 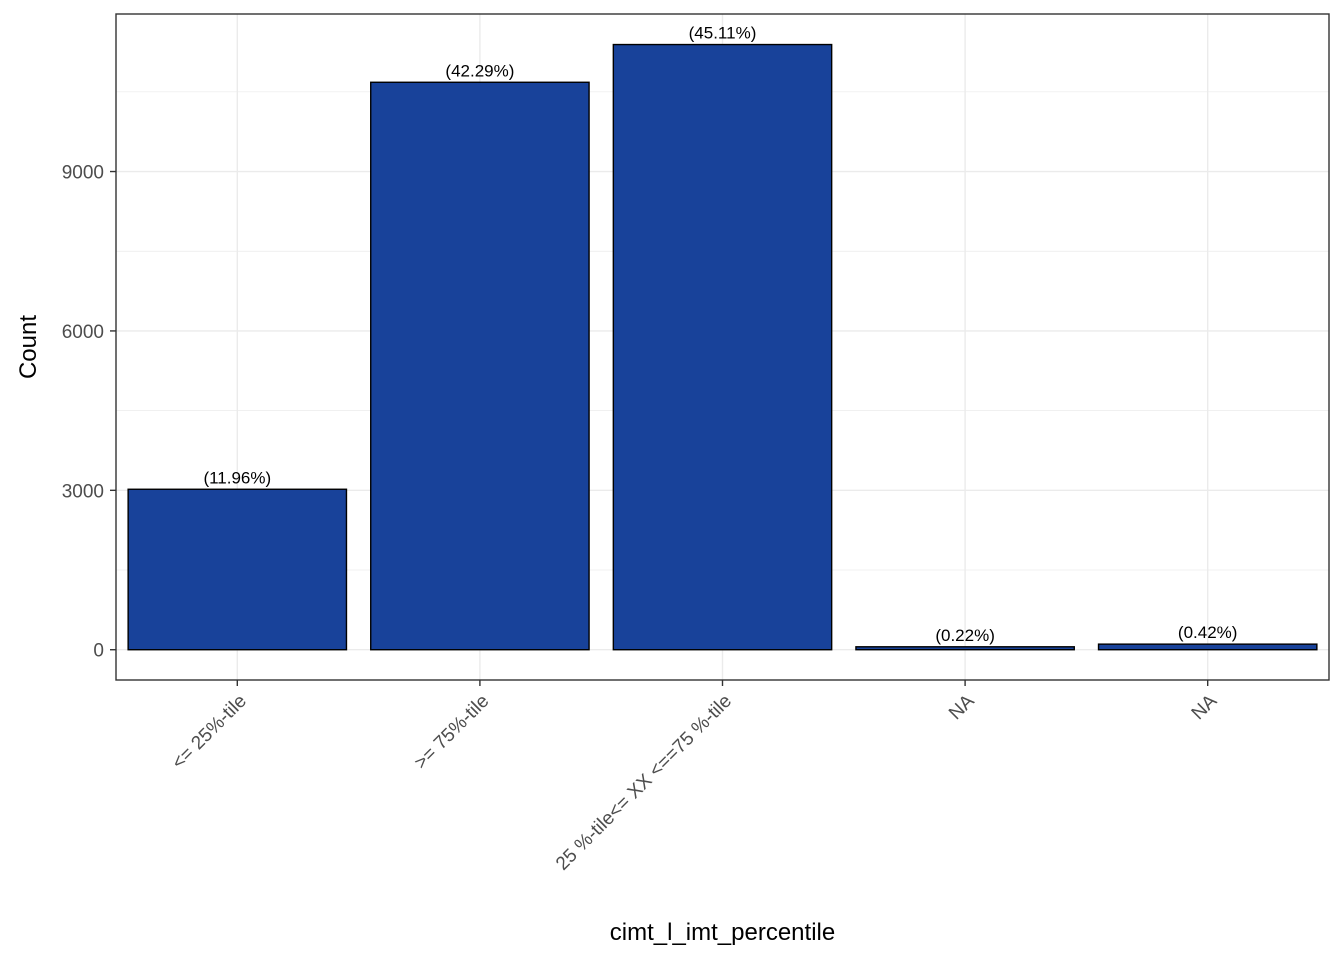 What do you see at coordinates (1208, 632) in the screenshot?
I see `bar-data-label: (0.42%)` at bounding box center [1208, 632].